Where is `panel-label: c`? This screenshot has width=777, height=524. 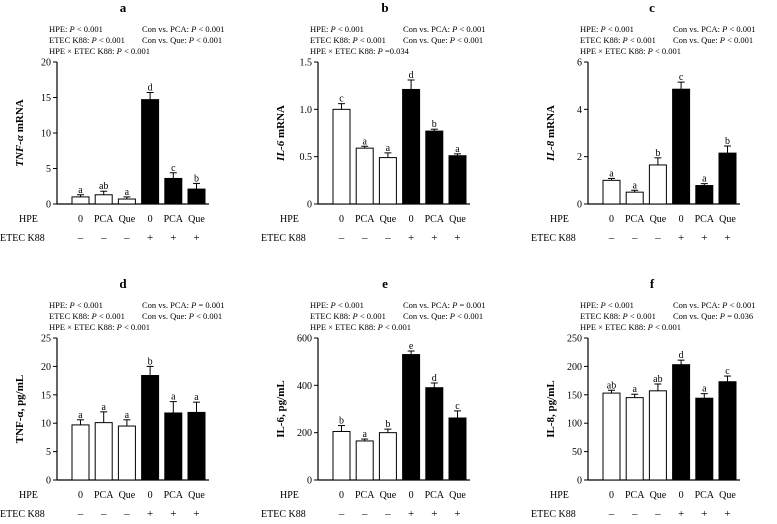 panel-label: c is located at coordinates (652, 7).